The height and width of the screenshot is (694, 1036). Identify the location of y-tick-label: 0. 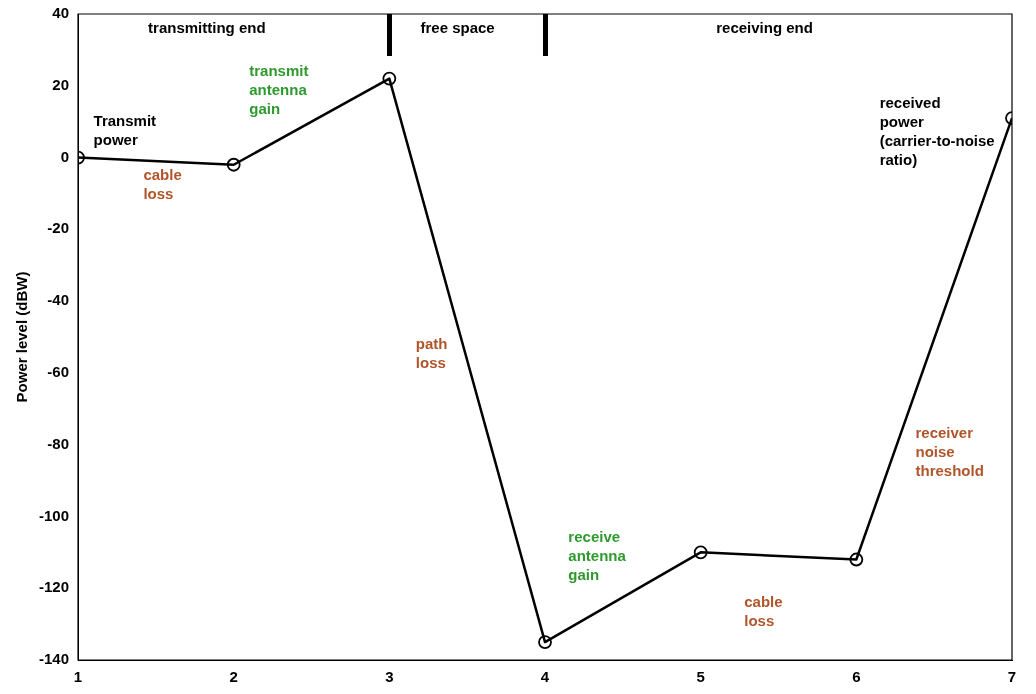
(65, 156).